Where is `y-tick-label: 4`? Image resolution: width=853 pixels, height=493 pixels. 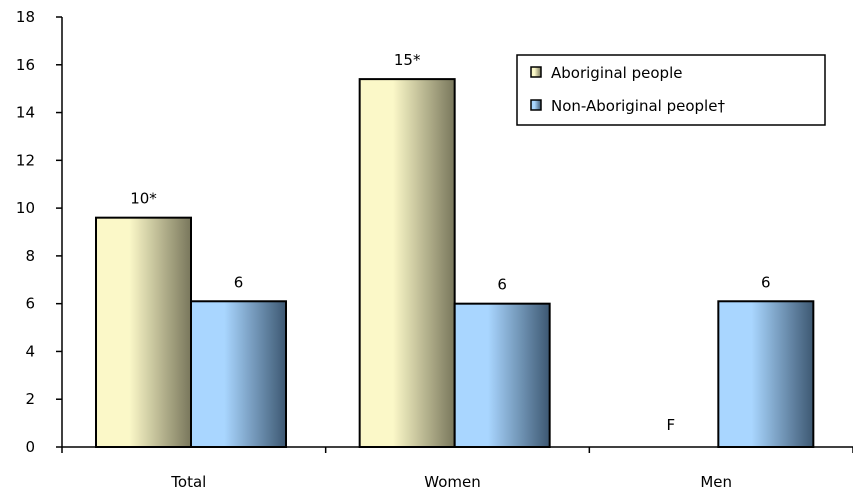 y-tick-label: 4 is located at coordinates (30, 351).